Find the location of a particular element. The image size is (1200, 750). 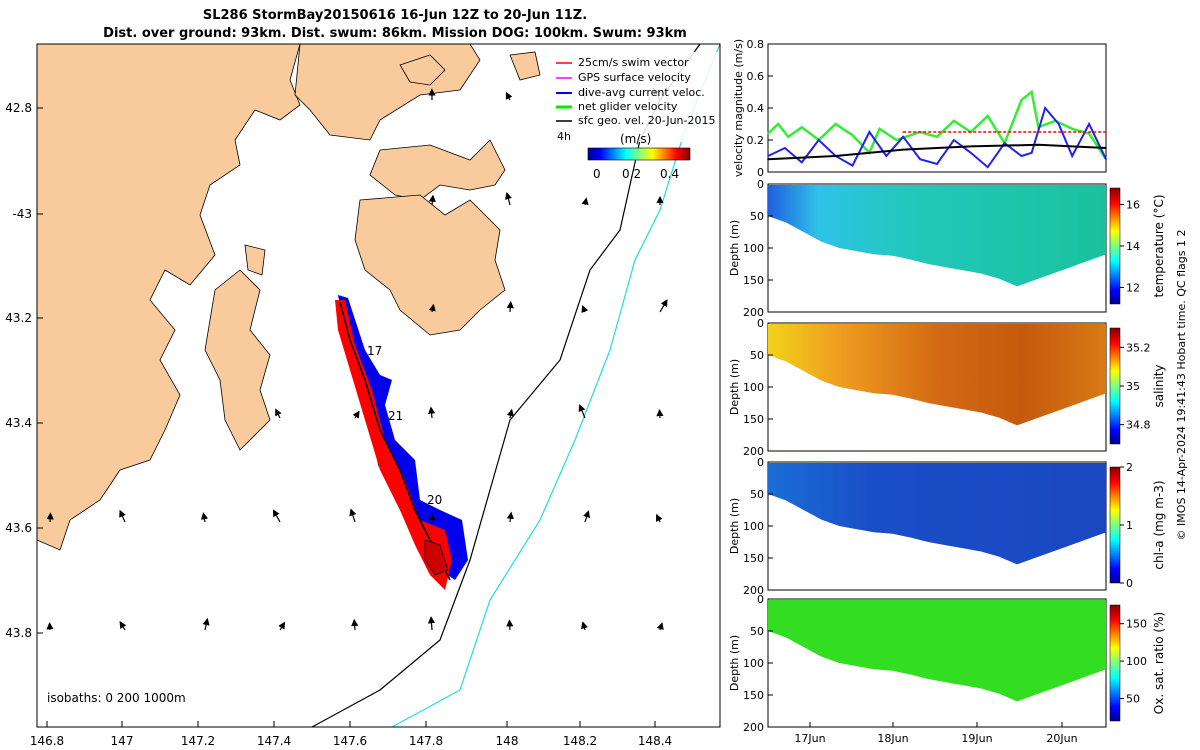

track-label-2: 20 is located at coordinates (434, 500).